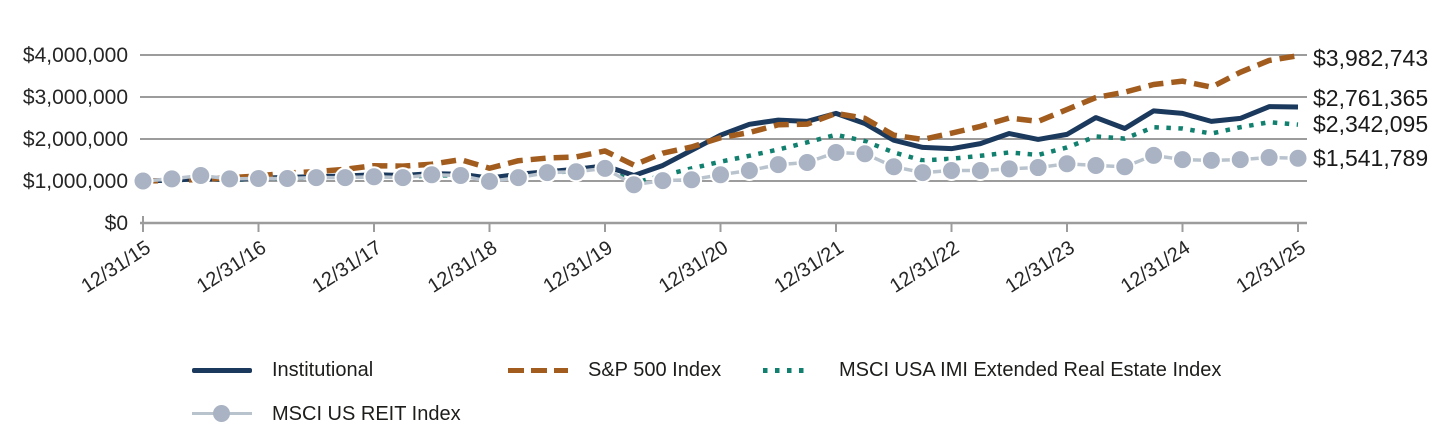  I want to click on msci-reit-line-swatch, so click(222, 414).